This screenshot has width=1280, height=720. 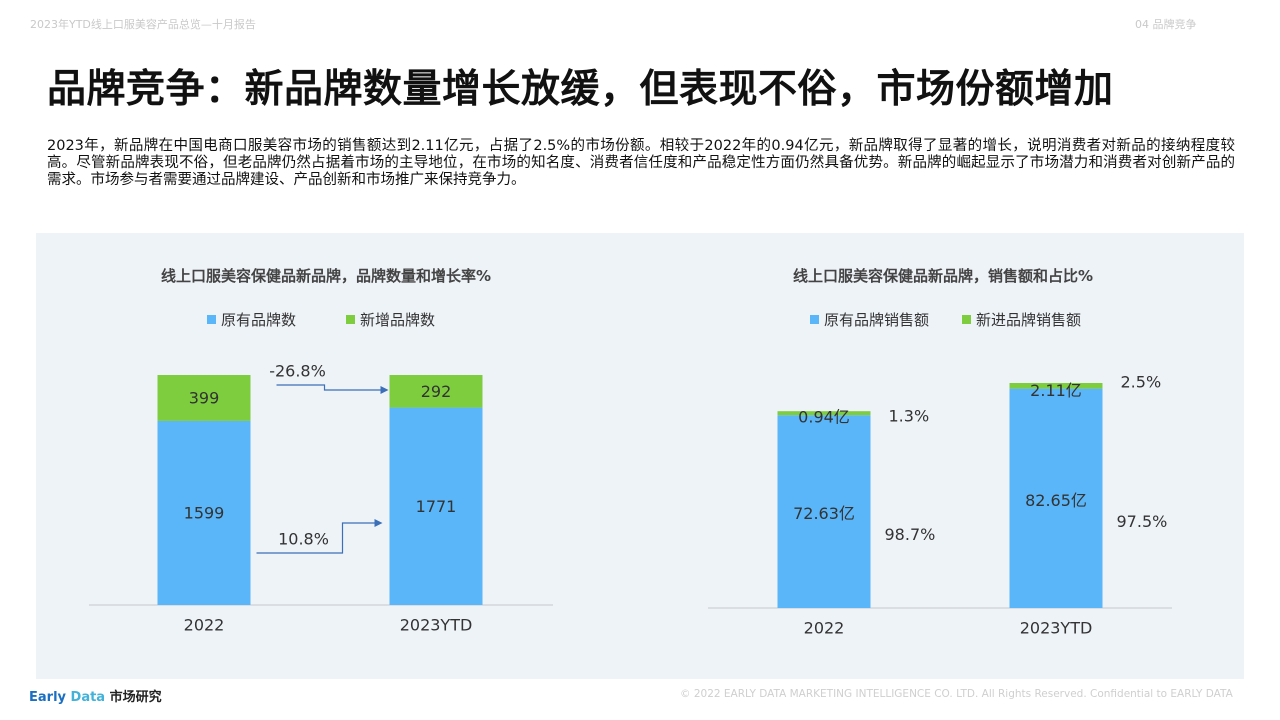 I want to click on chart1-legend-item-existing: 原有品牌数, so click(x=251, y=319).